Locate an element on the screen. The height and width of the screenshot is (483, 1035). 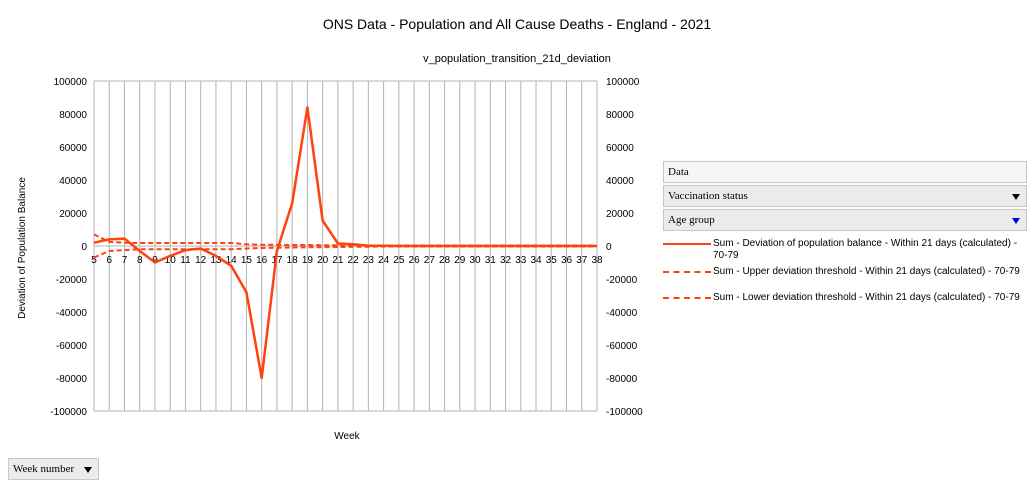
x-tick-label: 29 is located at coordinates (460, 260).